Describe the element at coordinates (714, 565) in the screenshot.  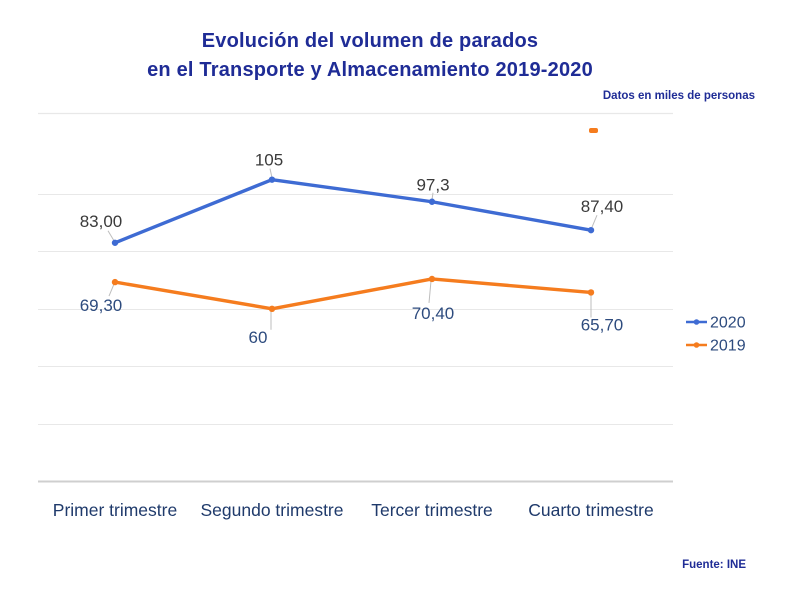
I see `source-note: Fuente: INE` at that location.